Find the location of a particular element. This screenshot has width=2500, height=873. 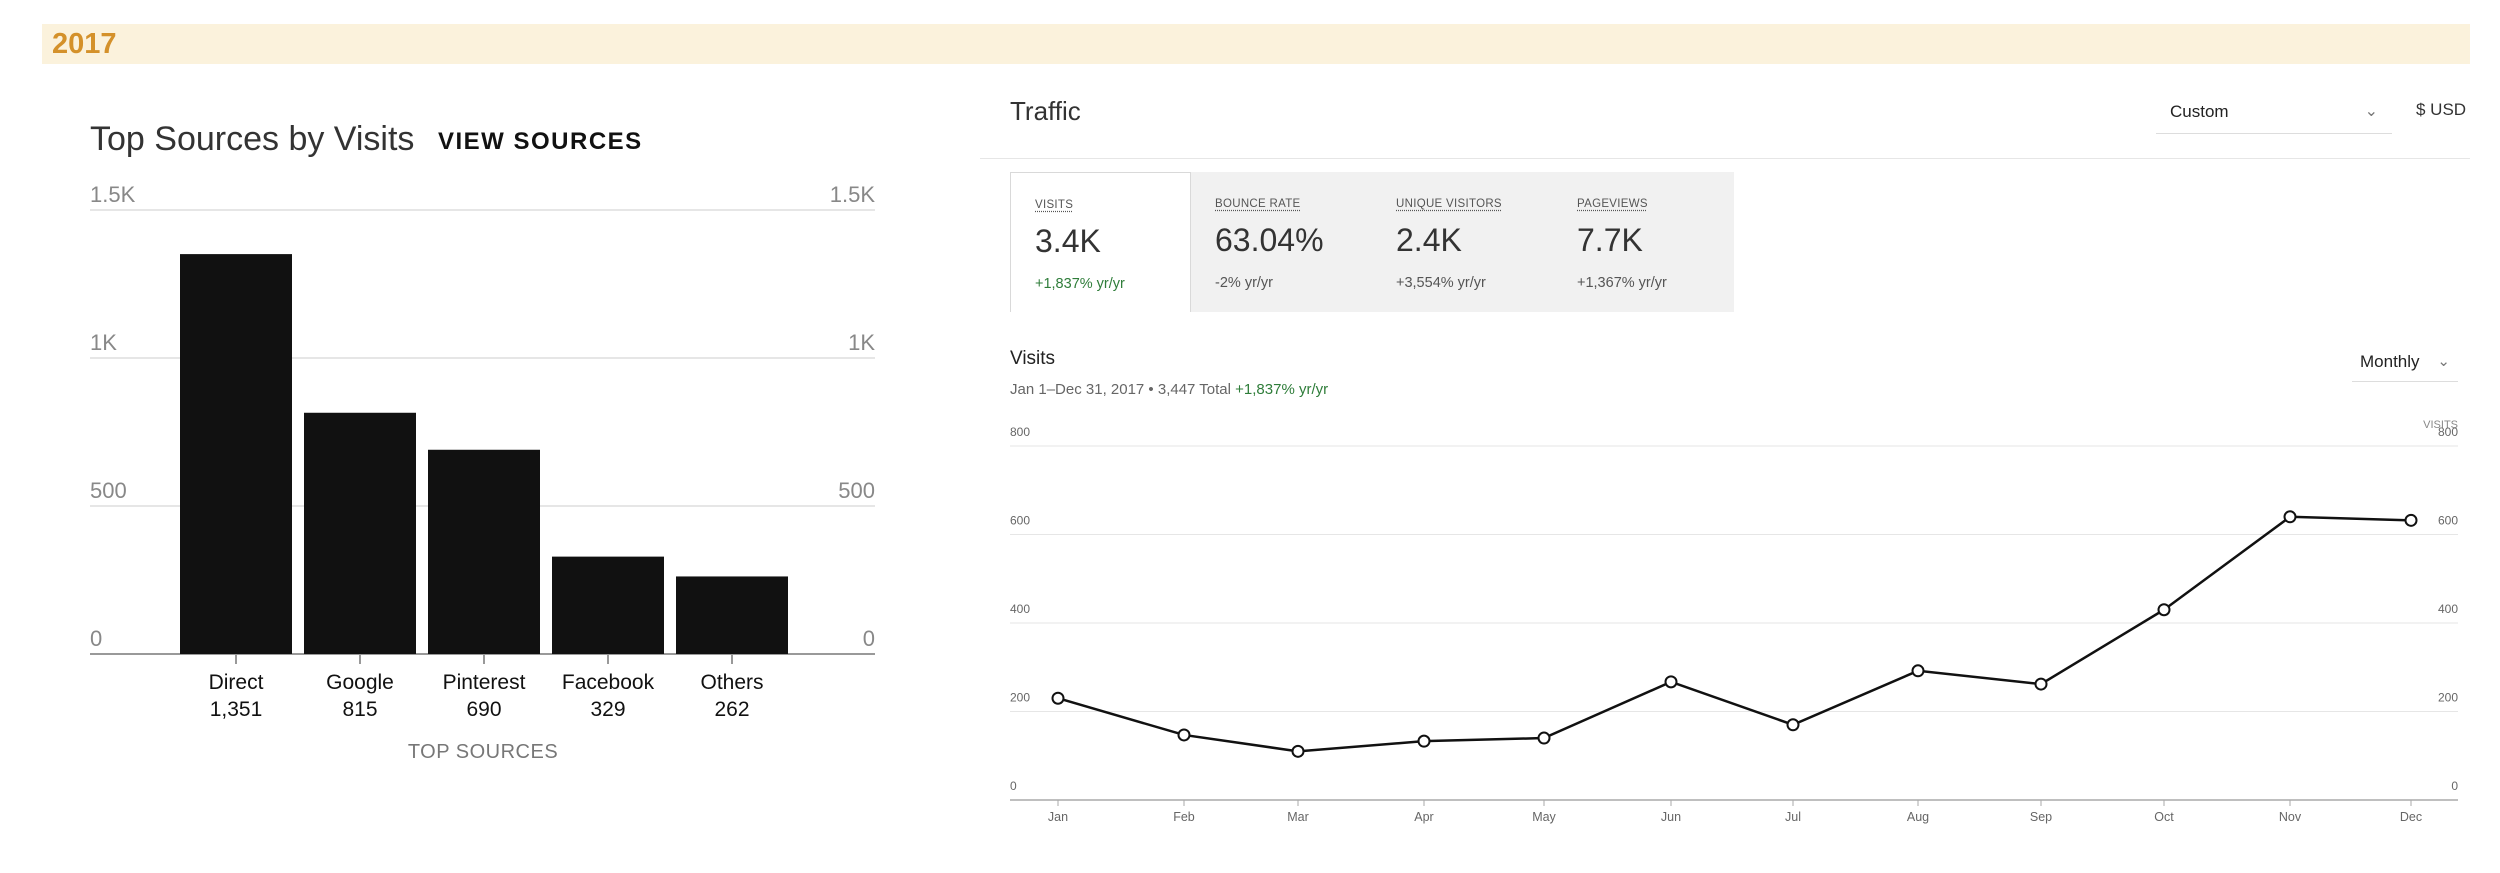

y-tick-label-left: 200 is located at coordinates (1020, 698).